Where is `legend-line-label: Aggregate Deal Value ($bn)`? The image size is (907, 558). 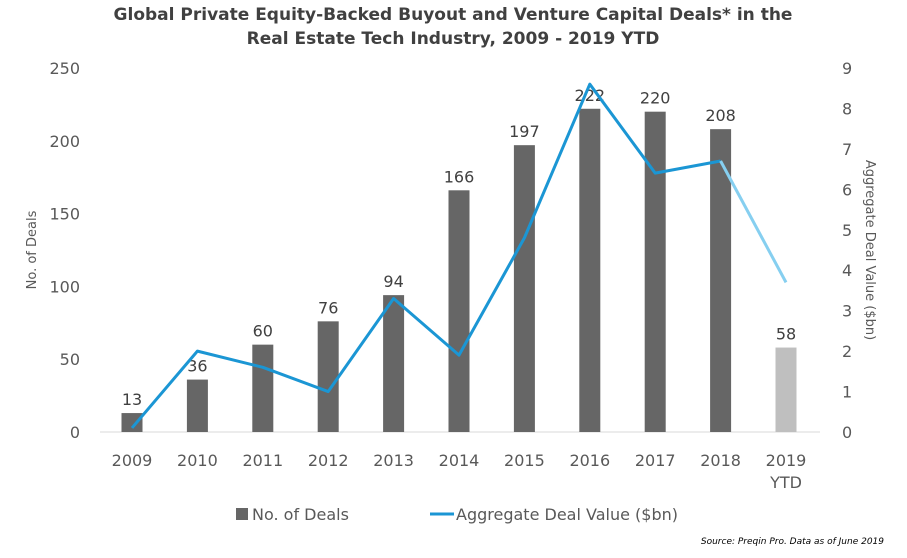 legend-line-label: Aggregate Deal Value ($bn) is located at coordinates (567, 514).